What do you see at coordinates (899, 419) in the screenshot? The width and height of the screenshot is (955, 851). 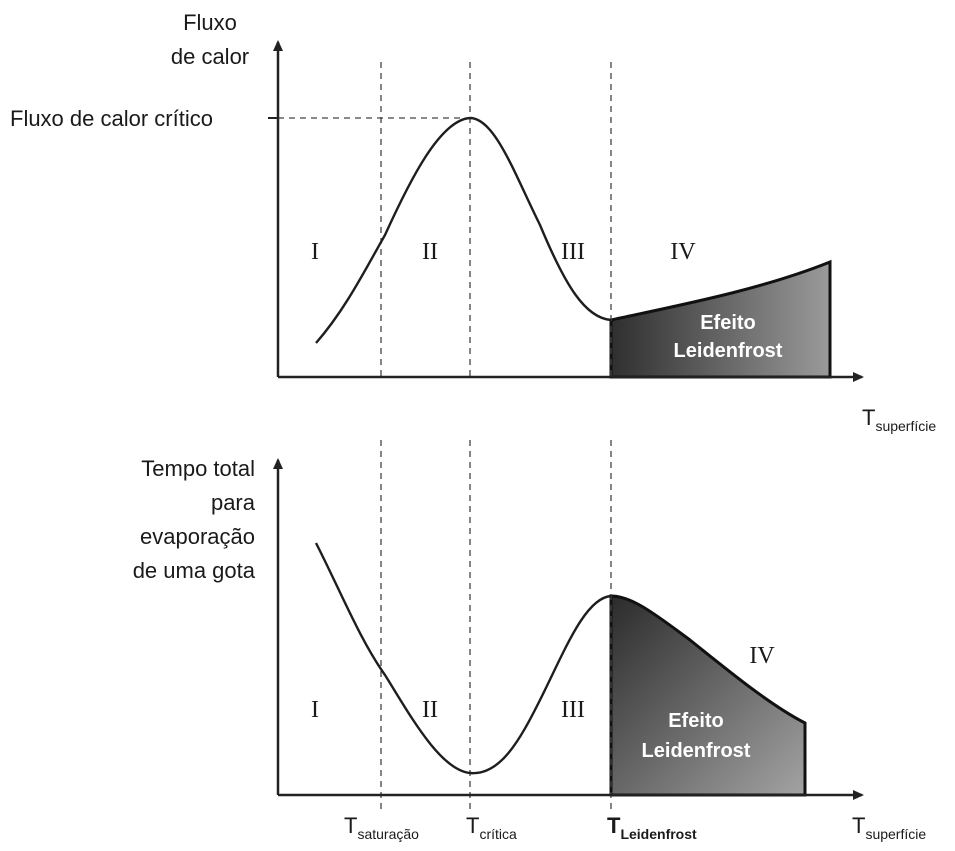 I see `top-x-axis-label: Tsuperfície` at bounding box center [899, 419].